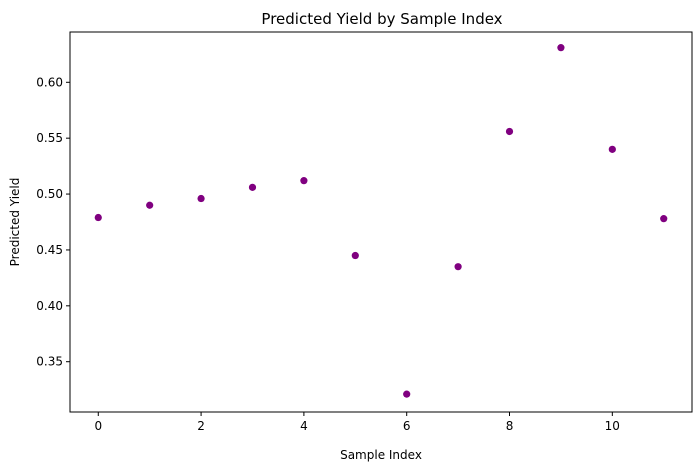  Describe the element at coordinates (49, 194) in the screenshot. I see `y-tick-label: 0.50` at that location.